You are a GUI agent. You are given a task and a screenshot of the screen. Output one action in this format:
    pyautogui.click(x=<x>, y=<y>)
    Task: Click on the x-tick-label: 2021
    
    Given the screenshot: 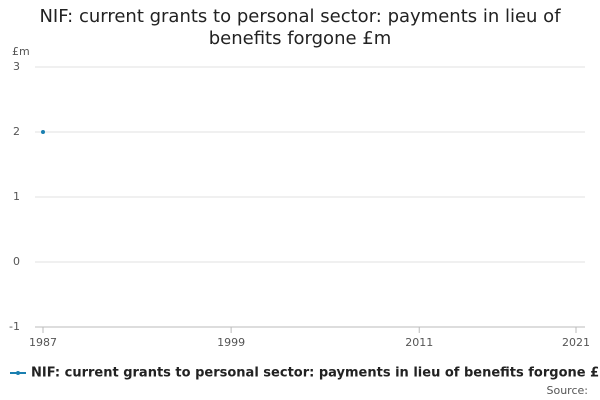 What is the action you would take?
    pyautogui.click(x=576, y=342)
    